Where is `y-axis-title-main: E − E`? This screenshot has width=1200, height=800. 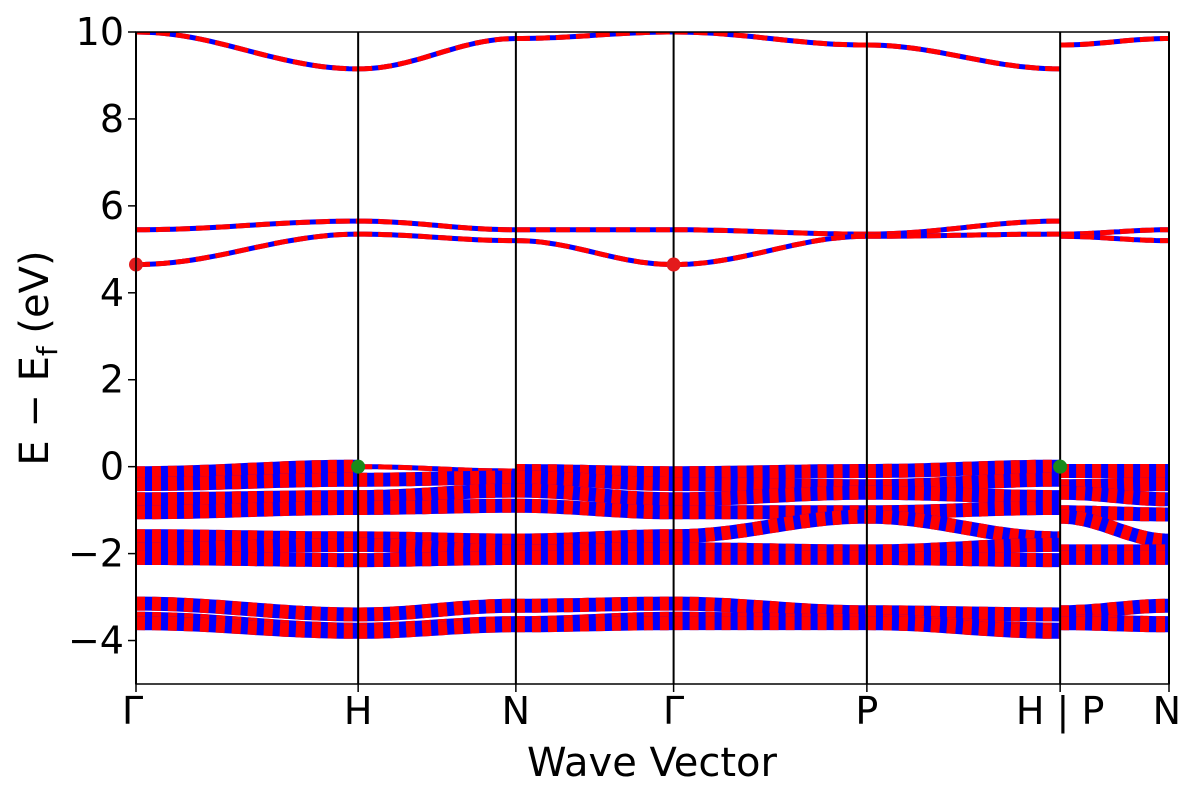
y-axis-title-main: E − E is located at coordinates (35, 411).